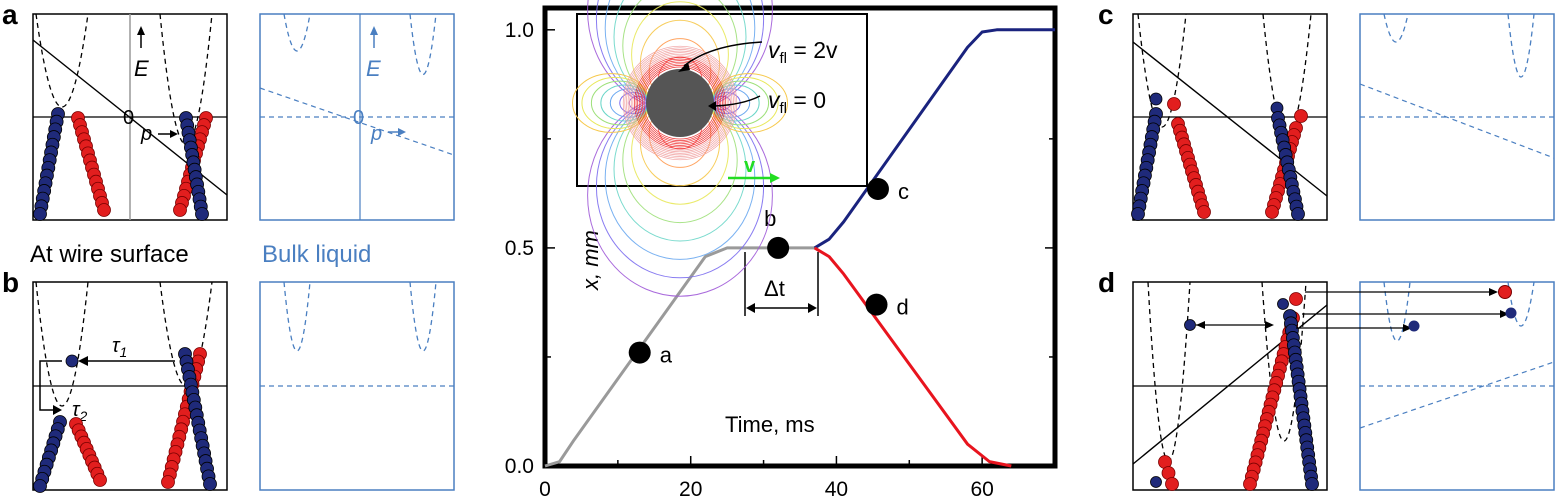 This screenshot has width=1555, height=501. I want to click on d-dispersion-right, so click(1284, 361).